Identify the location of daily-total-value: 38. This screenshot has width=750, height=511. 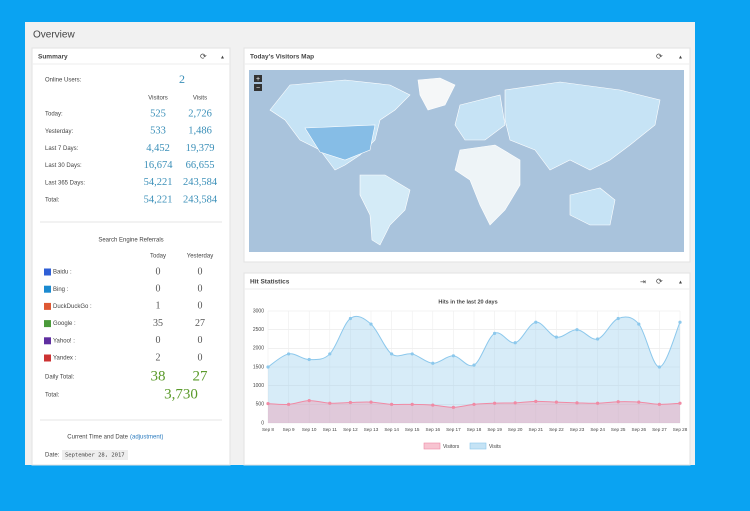
(158, 376).